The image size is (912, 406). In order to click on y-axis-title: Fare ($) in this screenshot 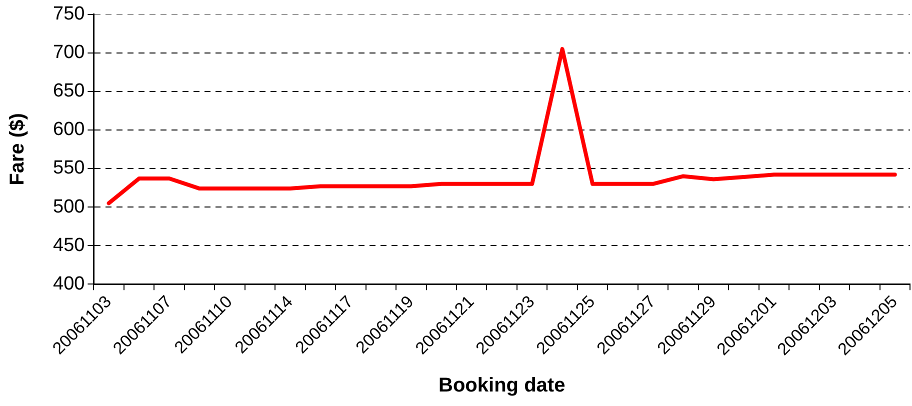, I will do `click(17, 149)`.